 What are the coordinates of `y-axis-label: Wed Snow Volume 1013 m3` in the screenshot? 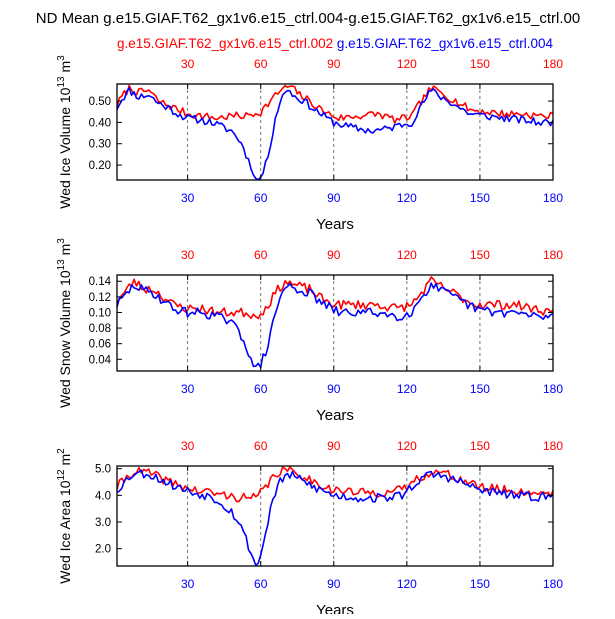 It's located at (64, 323).